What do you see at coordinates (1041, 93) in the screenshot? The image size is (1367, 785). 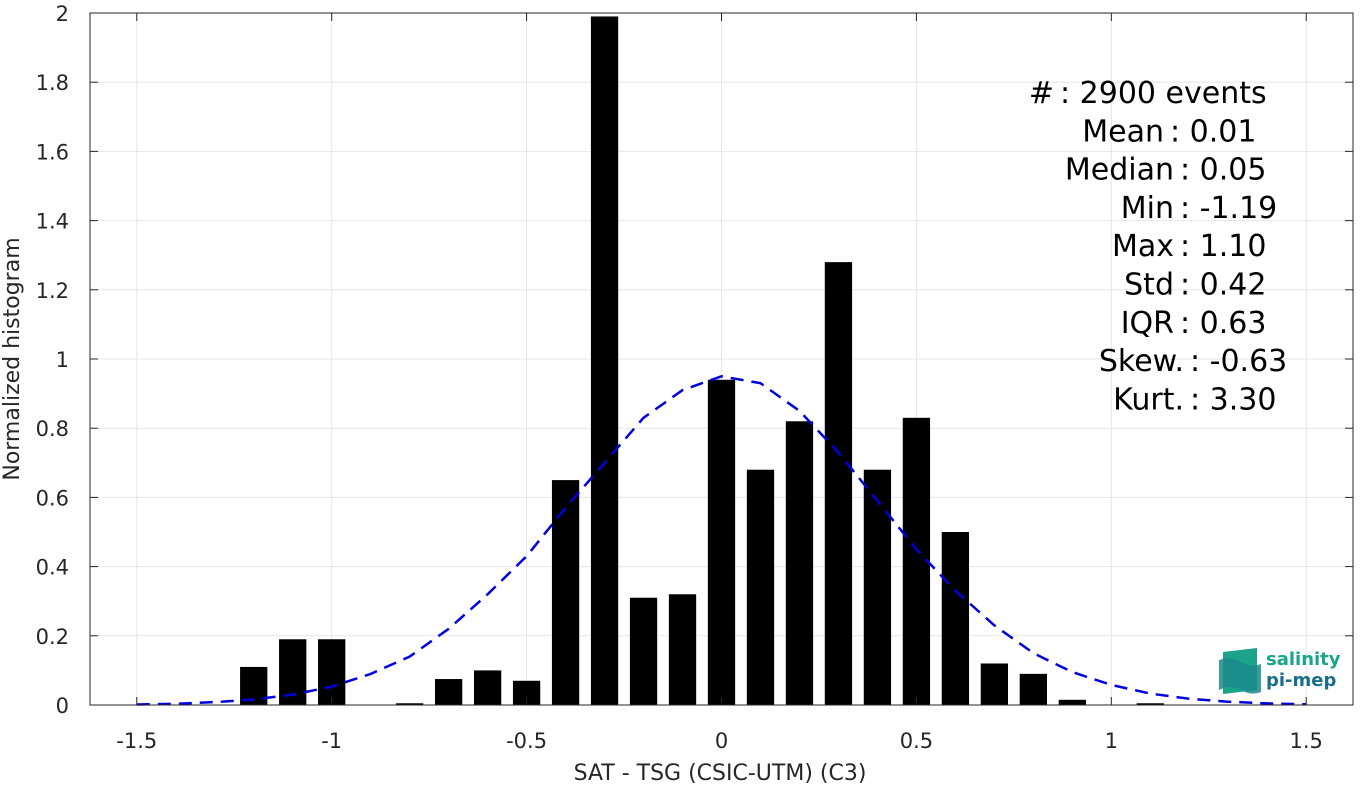 I see `stat-label: #` at bounding box center [1041, 93].